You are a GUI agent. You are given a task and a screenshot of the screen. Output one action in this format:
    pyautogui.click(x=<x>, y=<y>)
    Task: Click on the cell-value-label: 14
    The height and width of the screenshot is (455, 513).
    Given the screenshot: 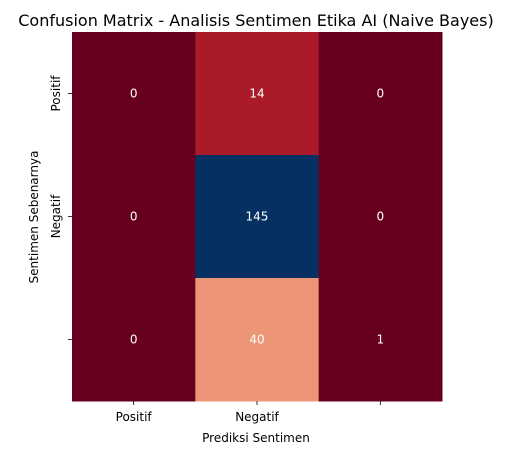 What is the action you would take?
    pyautogui.click(x=256, y=94)
    